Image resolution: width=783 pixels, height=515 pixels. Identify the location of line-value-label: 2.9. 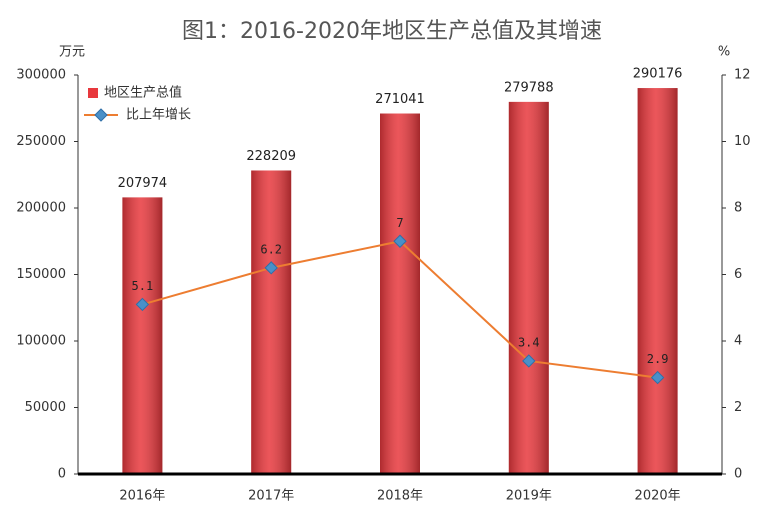
(658, 359).